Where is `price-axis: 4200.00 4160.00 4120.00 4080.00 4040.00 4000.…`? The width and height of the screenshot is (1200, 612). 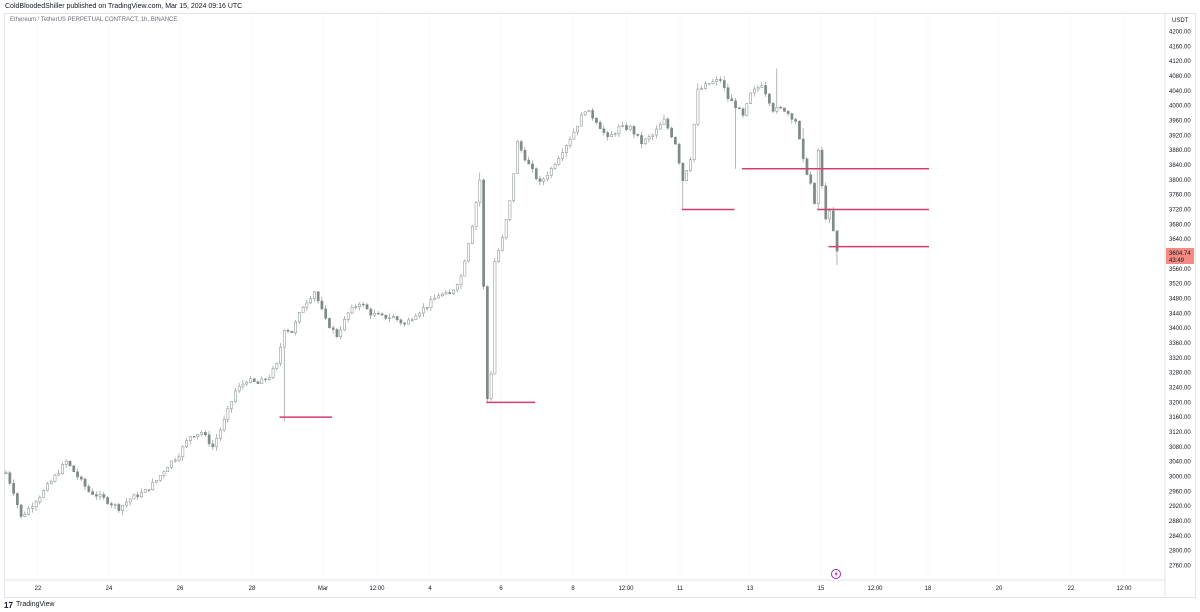
price-axis: 4200.00 4160.00 4120.00 4080.00 4040.00 4000.… is located at coordinates (1180, 300).